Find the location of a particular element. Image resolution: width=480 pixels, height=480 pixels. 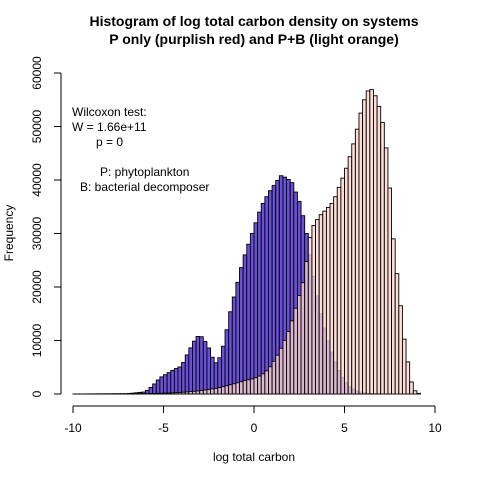

wilcoxon-annotation: Wilcoxon test: W = 1.66e+11 p = 0 is located at coordinates (109, 127).